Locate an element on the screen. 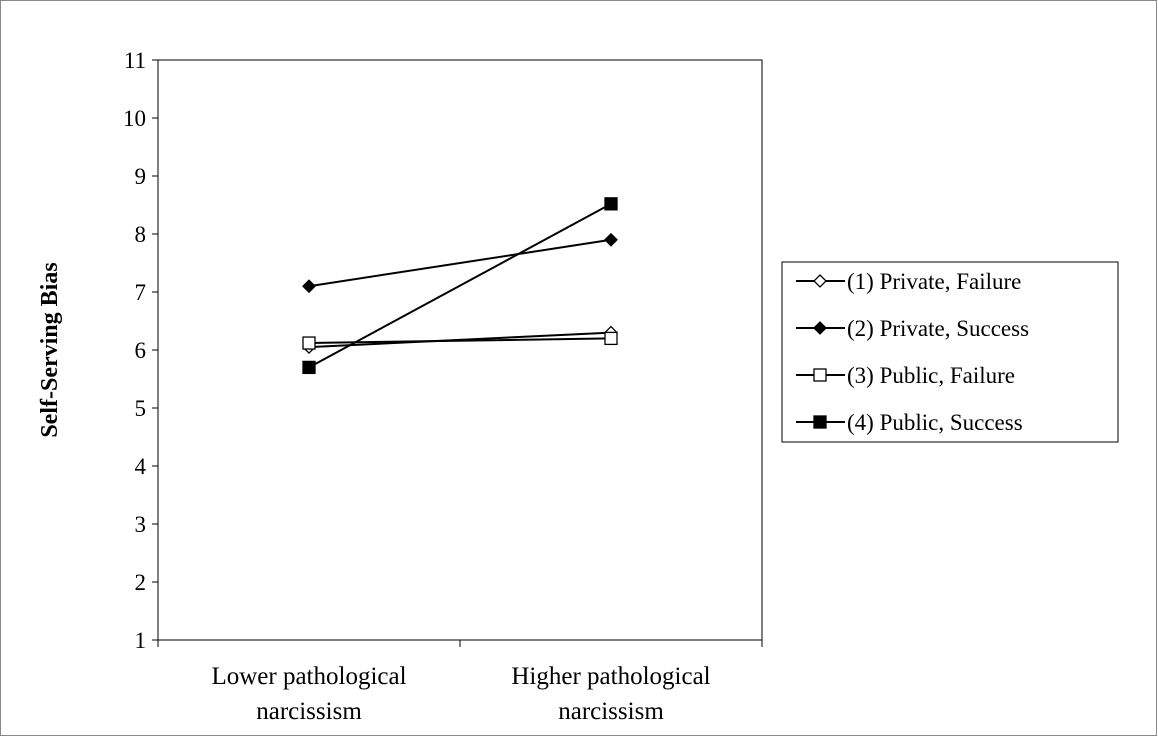 The height and width of the screenshot is (736, 1158). series-layer is located at coordinates (460, 286).